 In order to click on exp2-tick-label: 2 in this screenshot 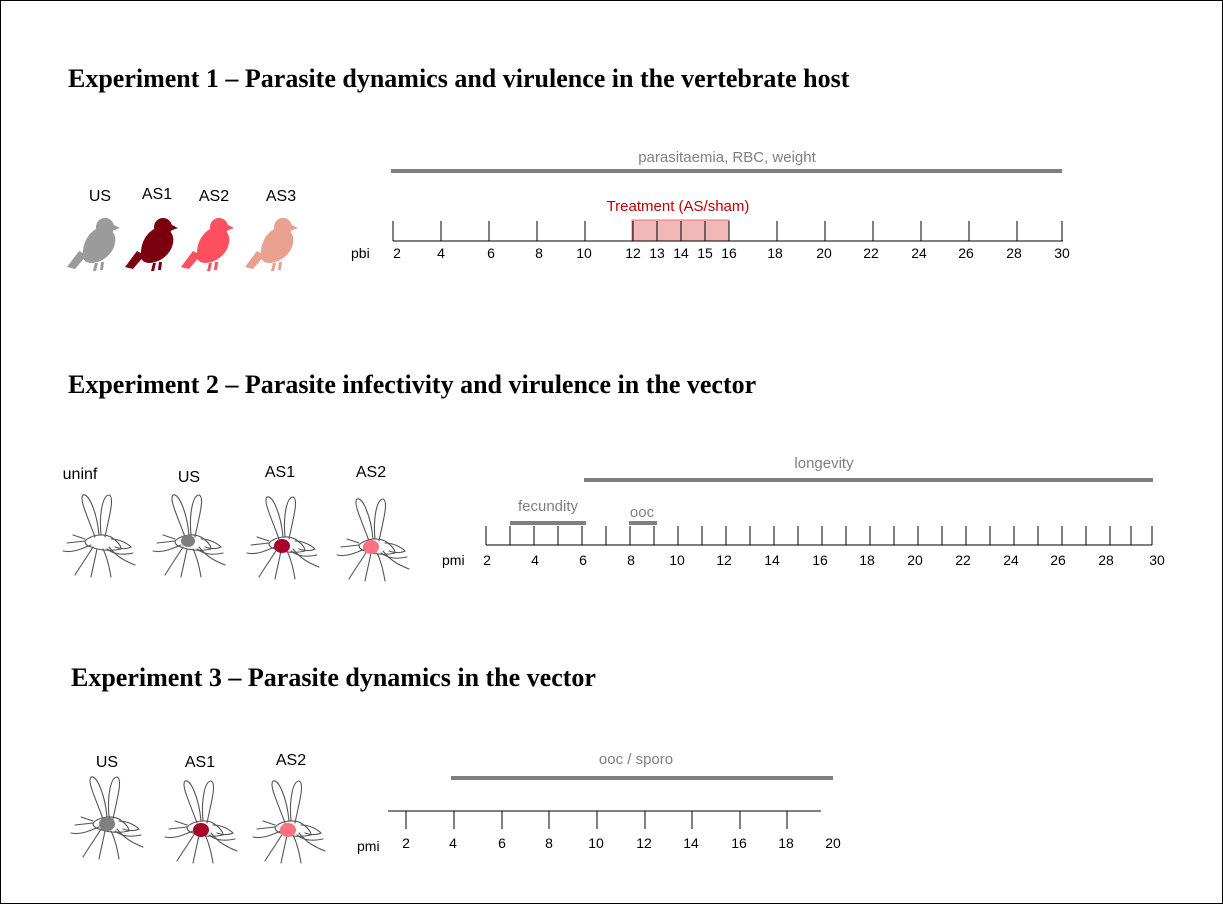, I will do `click(487, 560)`.